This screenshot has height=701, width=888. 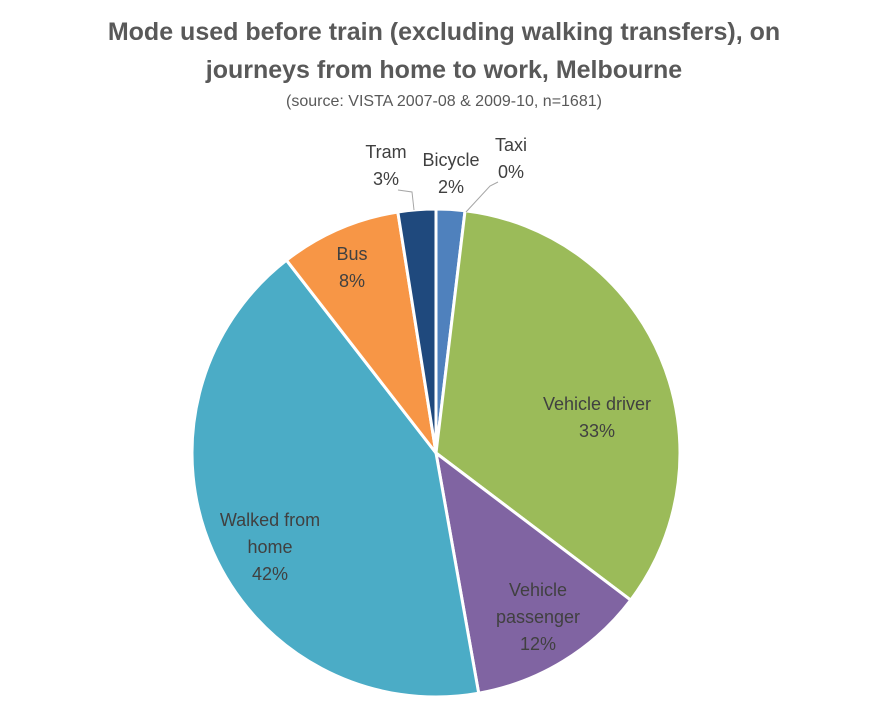 I want to click on slice-label-bus: Bus 8%, so click(x=351, y=267).